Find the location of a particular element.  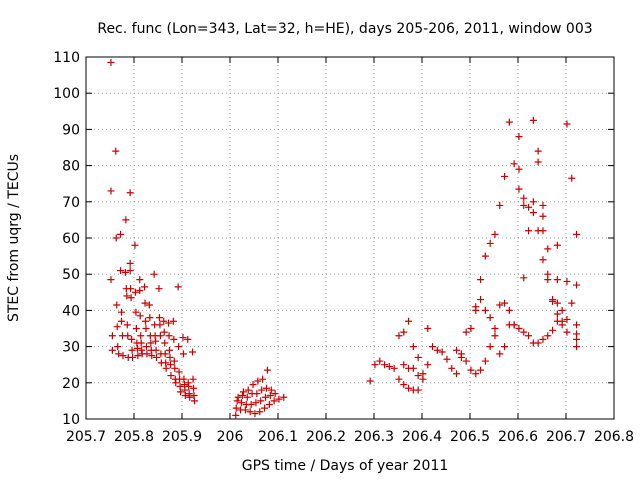

y-tick-label: 60 is located at coordinates (71, 239).